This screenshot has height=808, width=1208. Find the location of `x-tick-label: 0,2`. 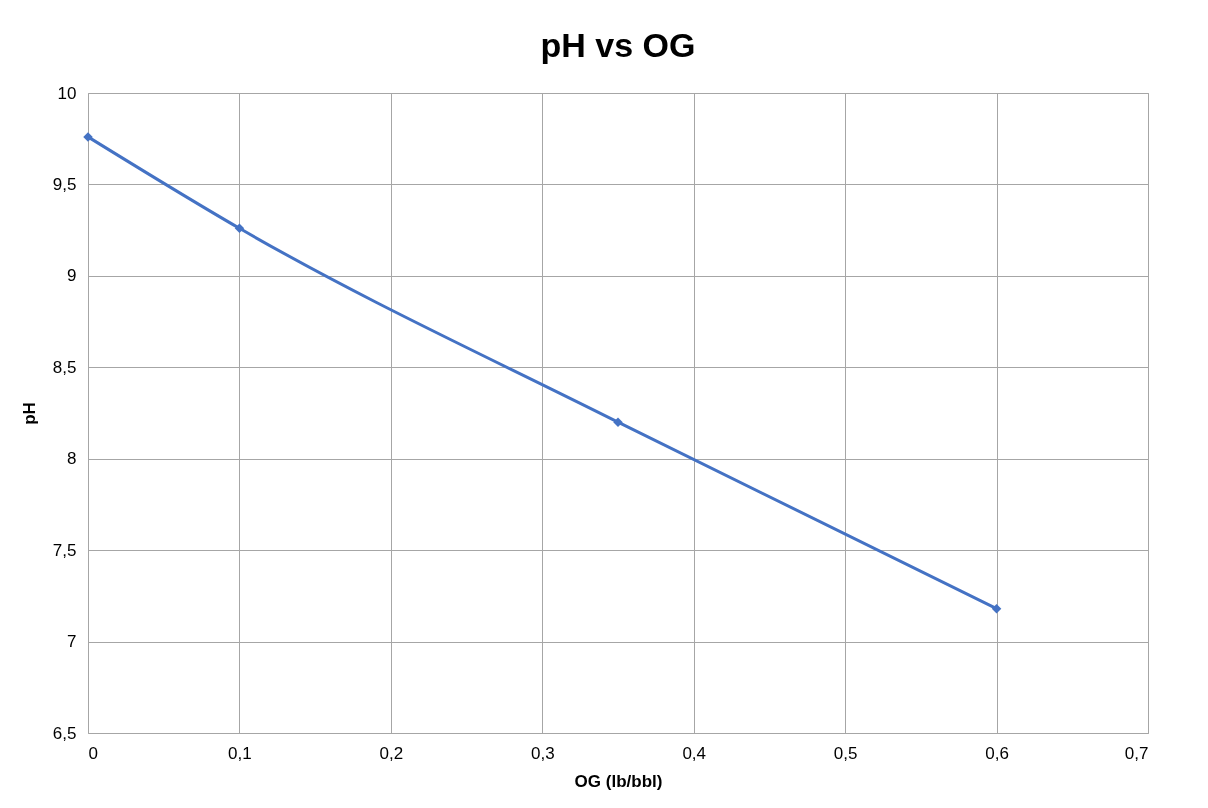

x-tick-label: 0,2 is located at coordinates (391, 753).